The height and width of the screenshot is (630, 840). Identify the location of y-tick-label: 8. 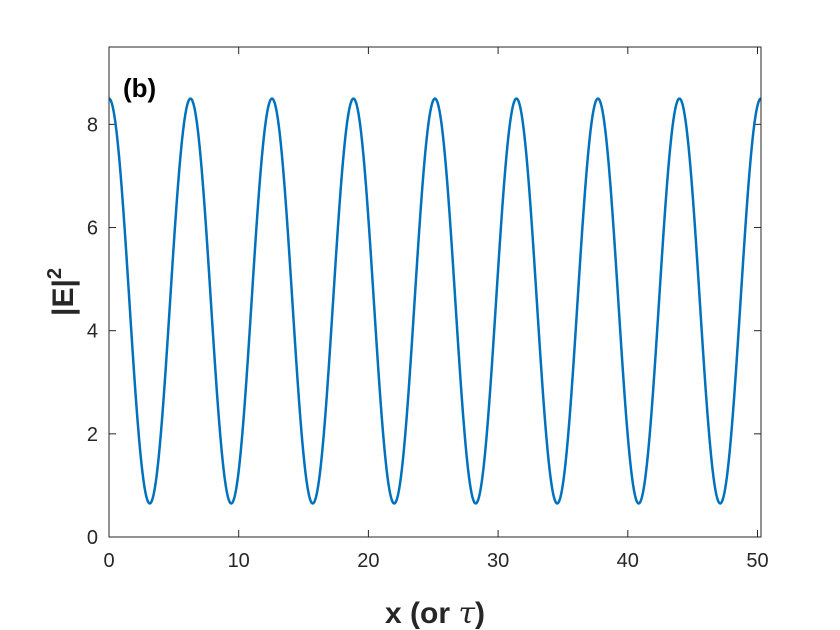
(92, 125).